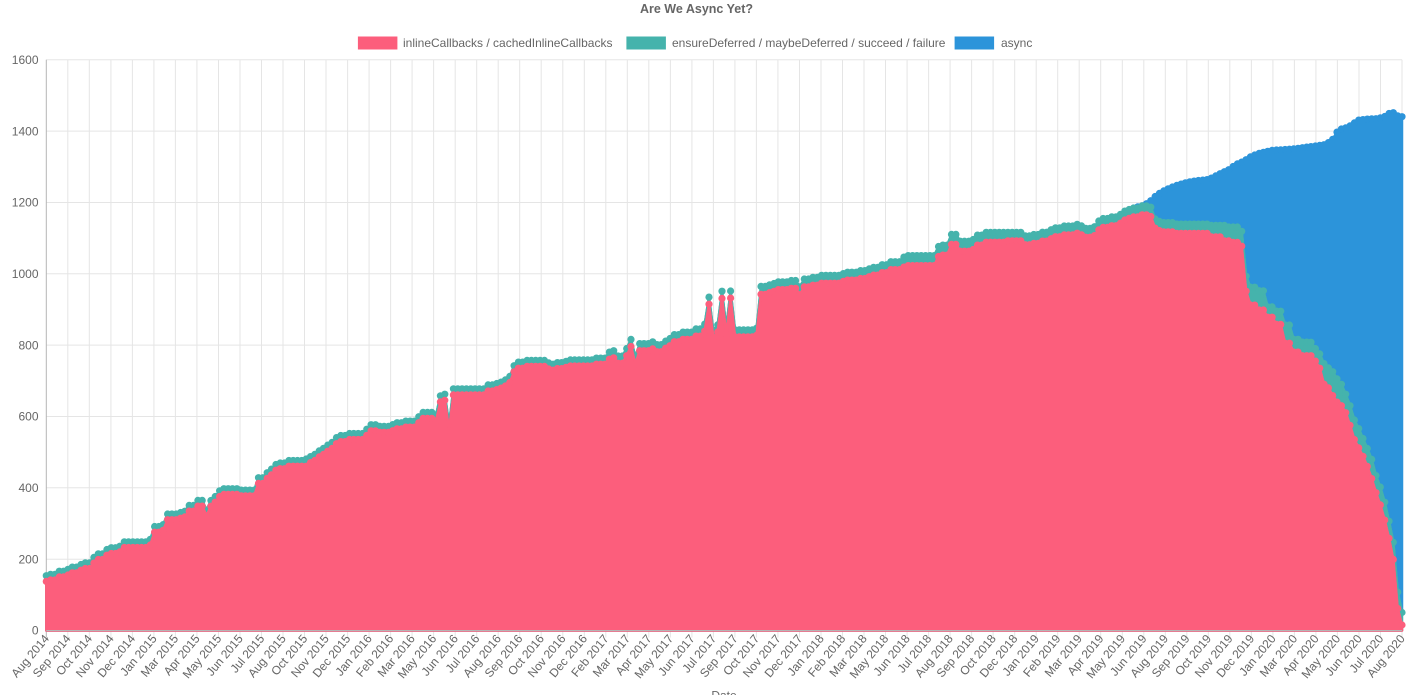  I want to click on svg-text: 1400, so click(25, 131).